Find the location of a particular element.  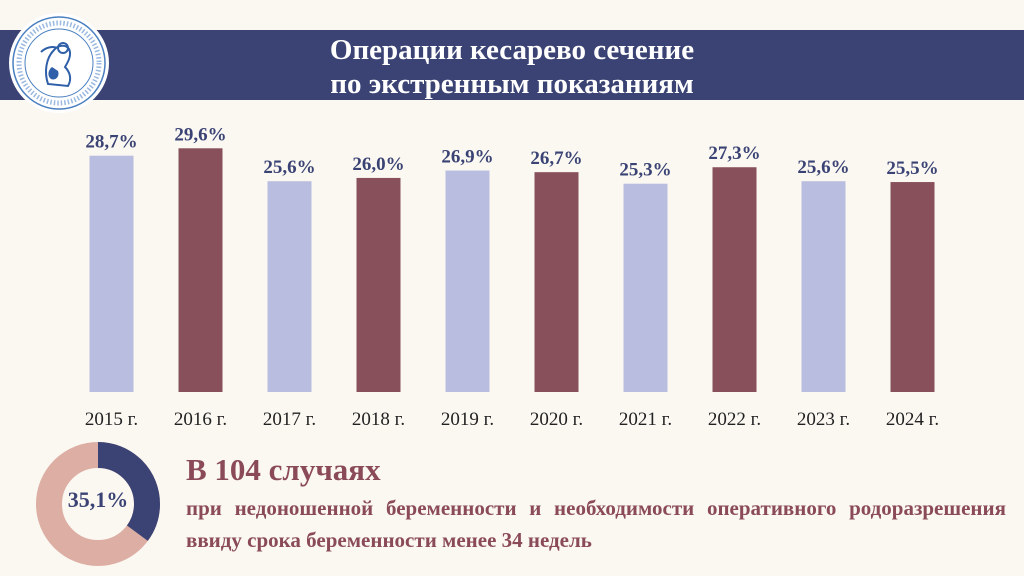

value-label-9: 25,5% is located at coordinates (912, 168).